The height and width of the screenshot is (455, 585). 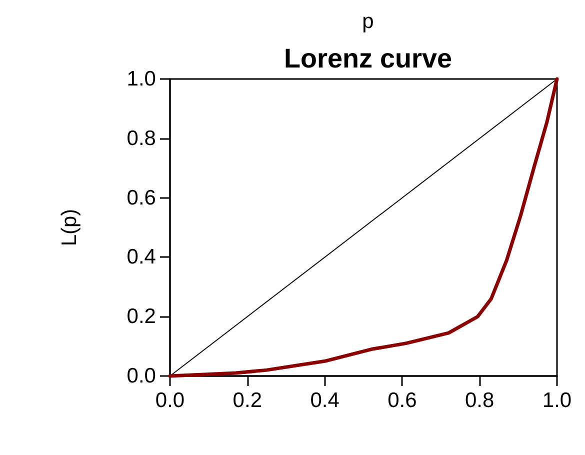 What do you see at coordinates (69, 227) in the screenshot?
I see `y-axis-title: L(p)` at bounding box center [69, 227].